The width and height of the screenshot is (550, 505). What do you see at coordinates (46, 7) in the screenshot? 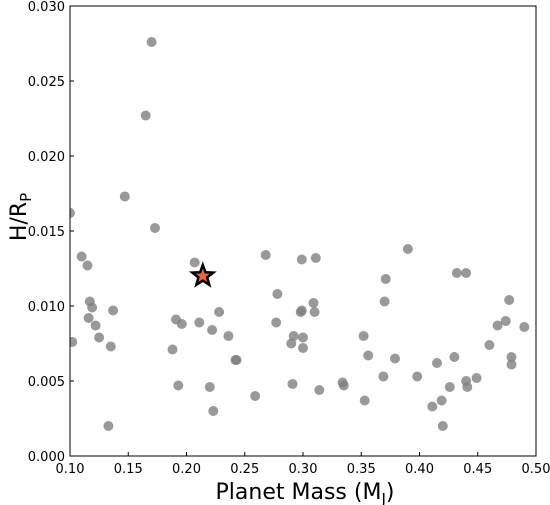
I see `y-tick-label: 0.030` at bounding box center [46, 7].